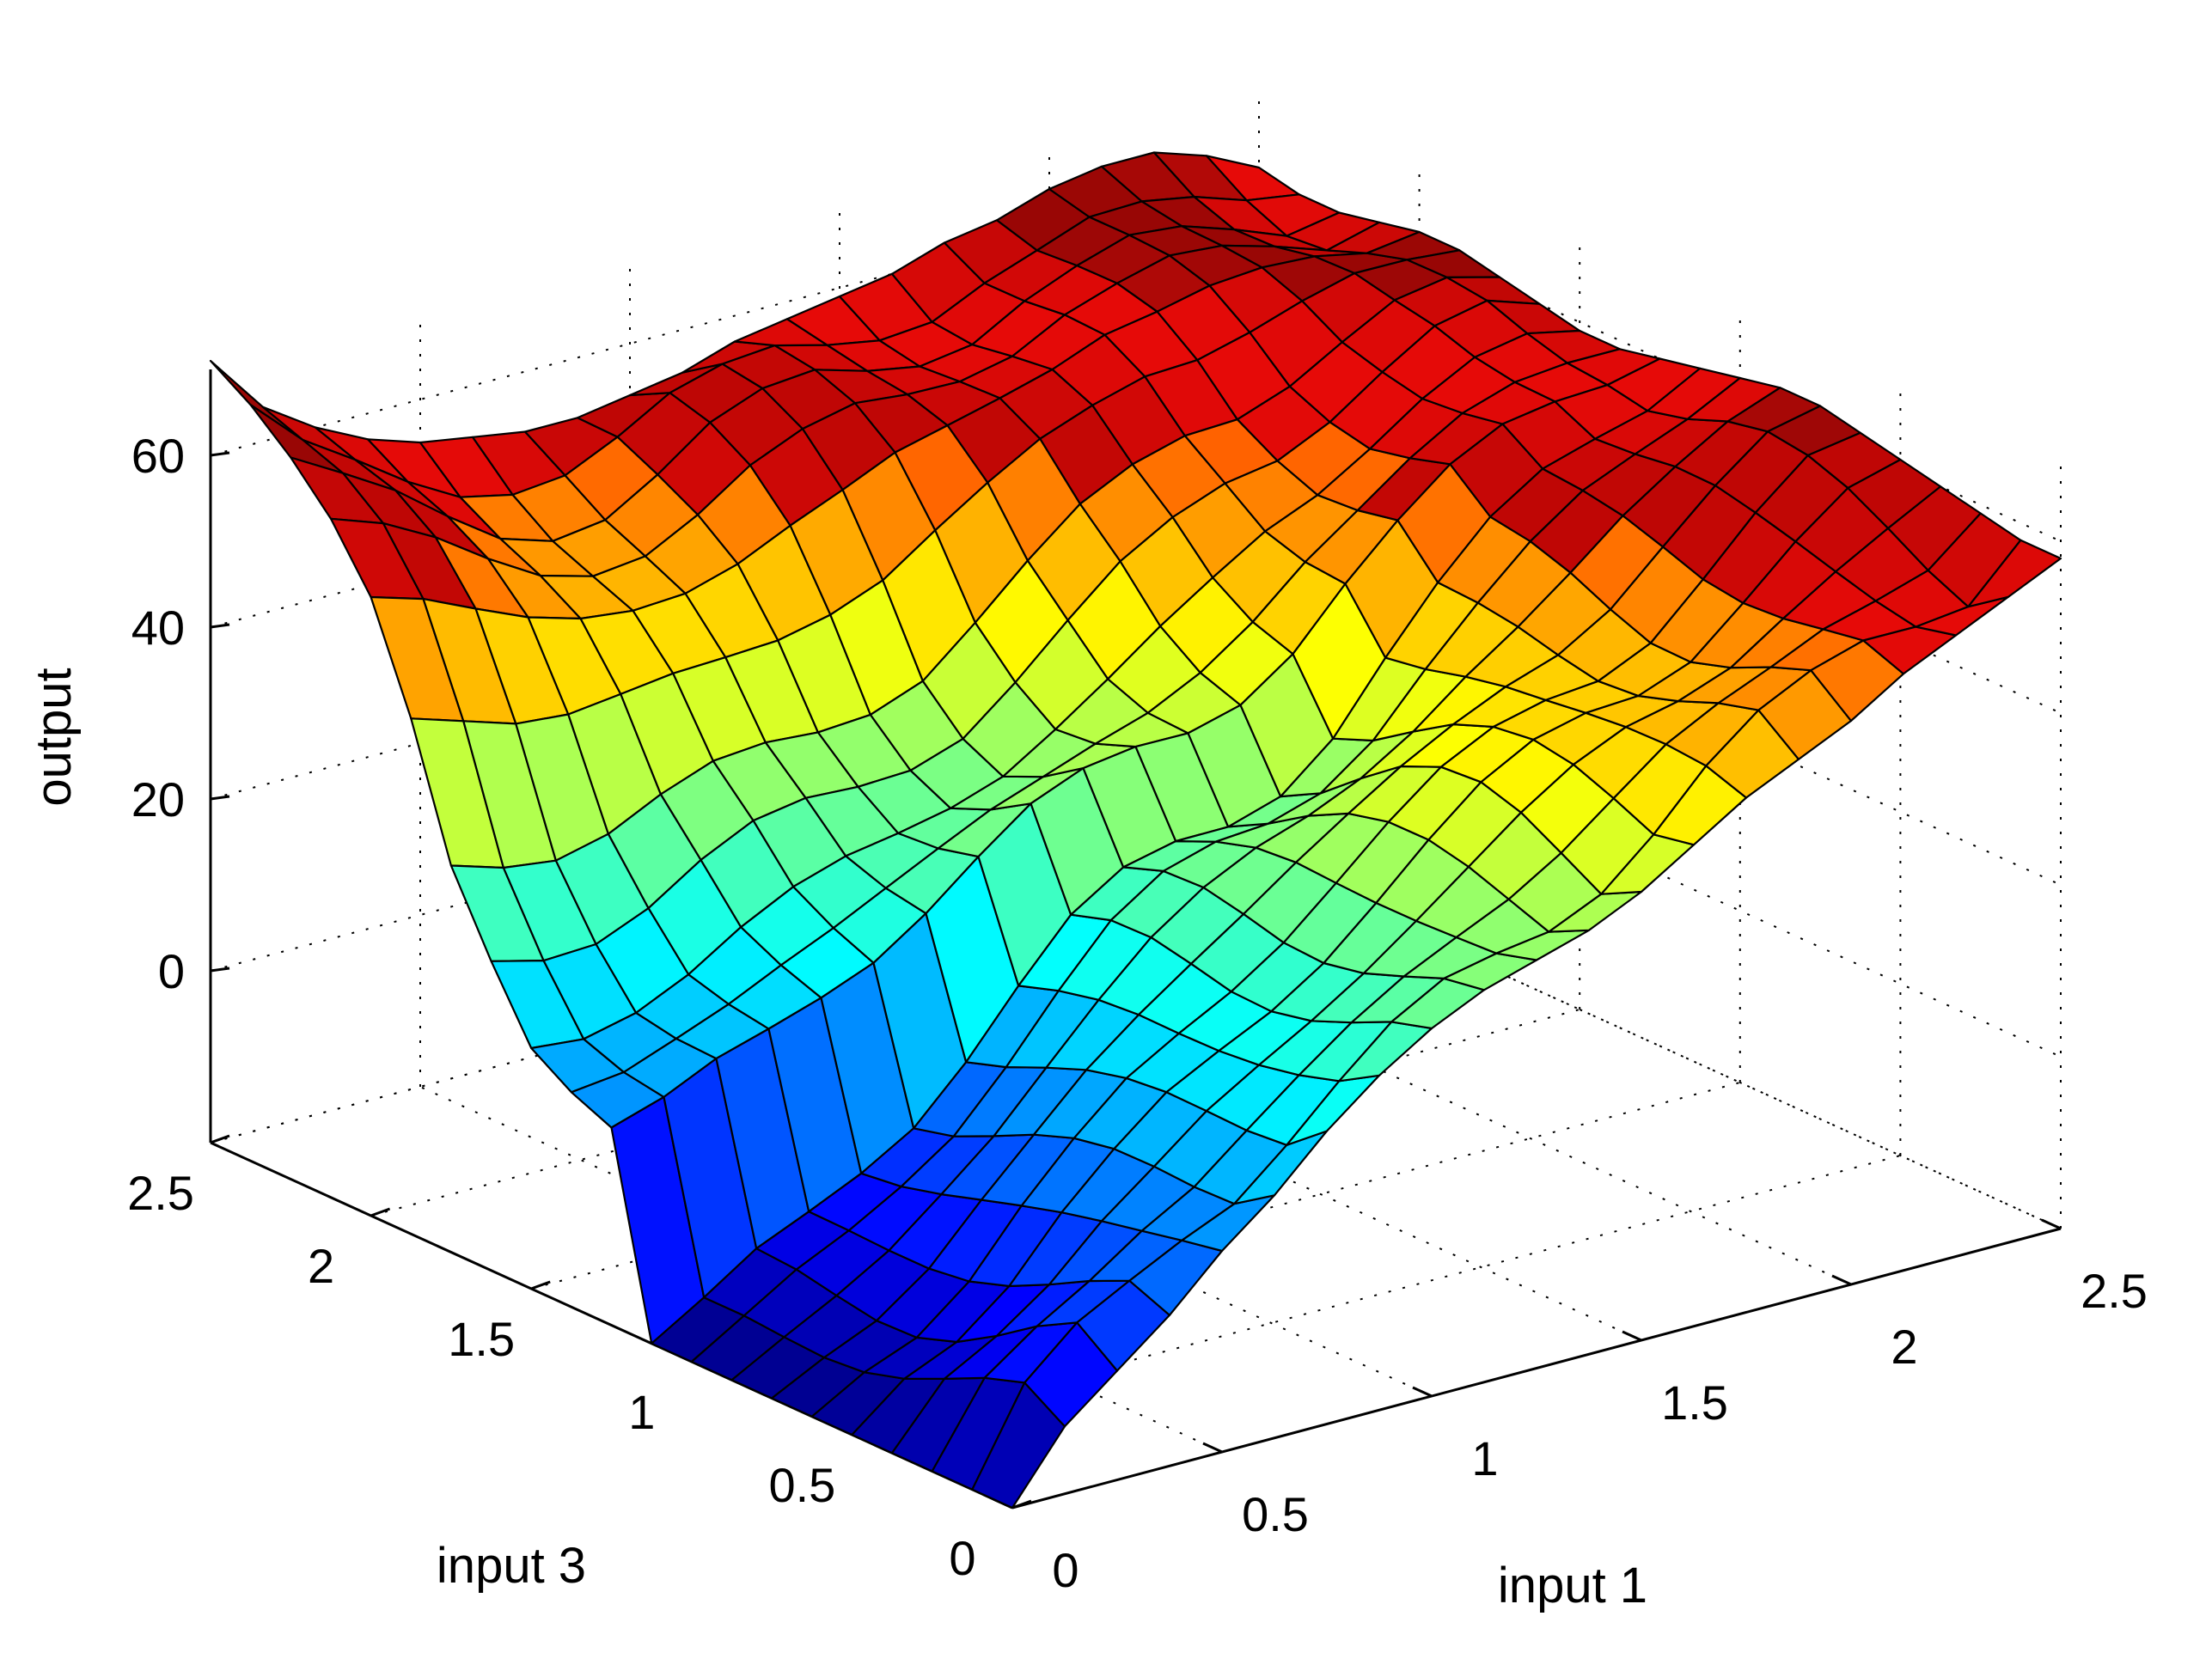  Describe the element at coordinates (2115, 1291) in the screenshot. I see `x-tick-label-5: 2.5` at that location.